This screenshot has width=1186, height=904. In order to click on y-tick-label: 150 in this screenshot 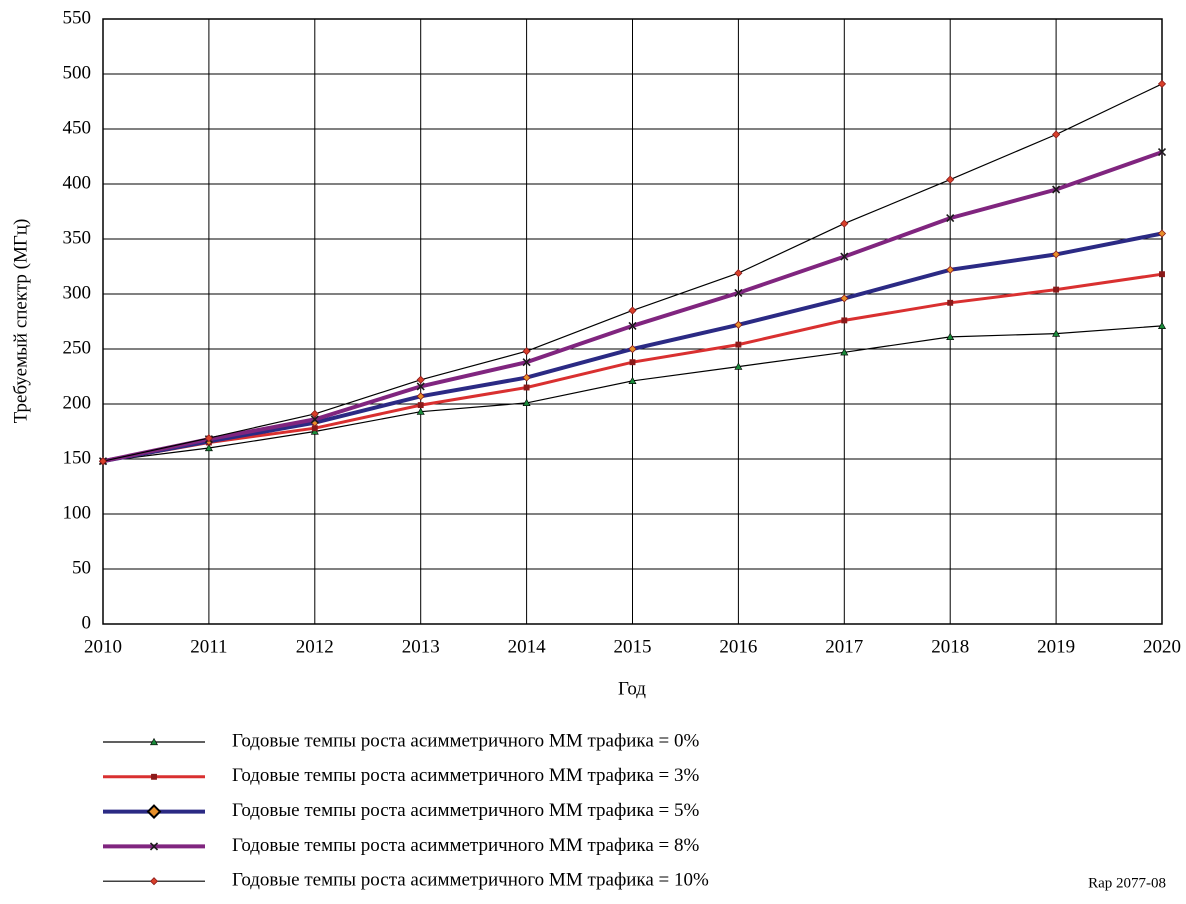, I will do `click(77, 457)`.